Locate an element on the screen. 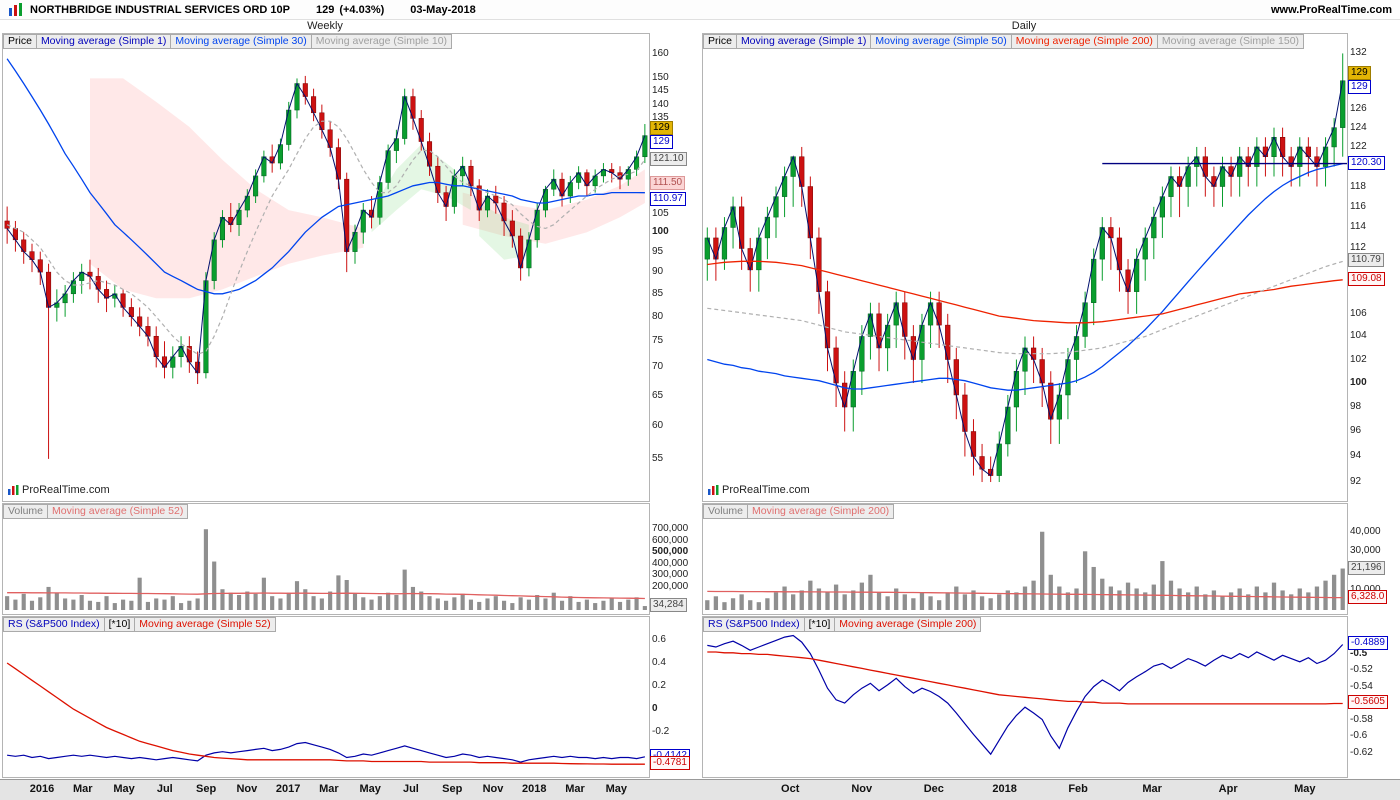  y-axis-tick: 20,000 is located at coordinates (1365, 570).